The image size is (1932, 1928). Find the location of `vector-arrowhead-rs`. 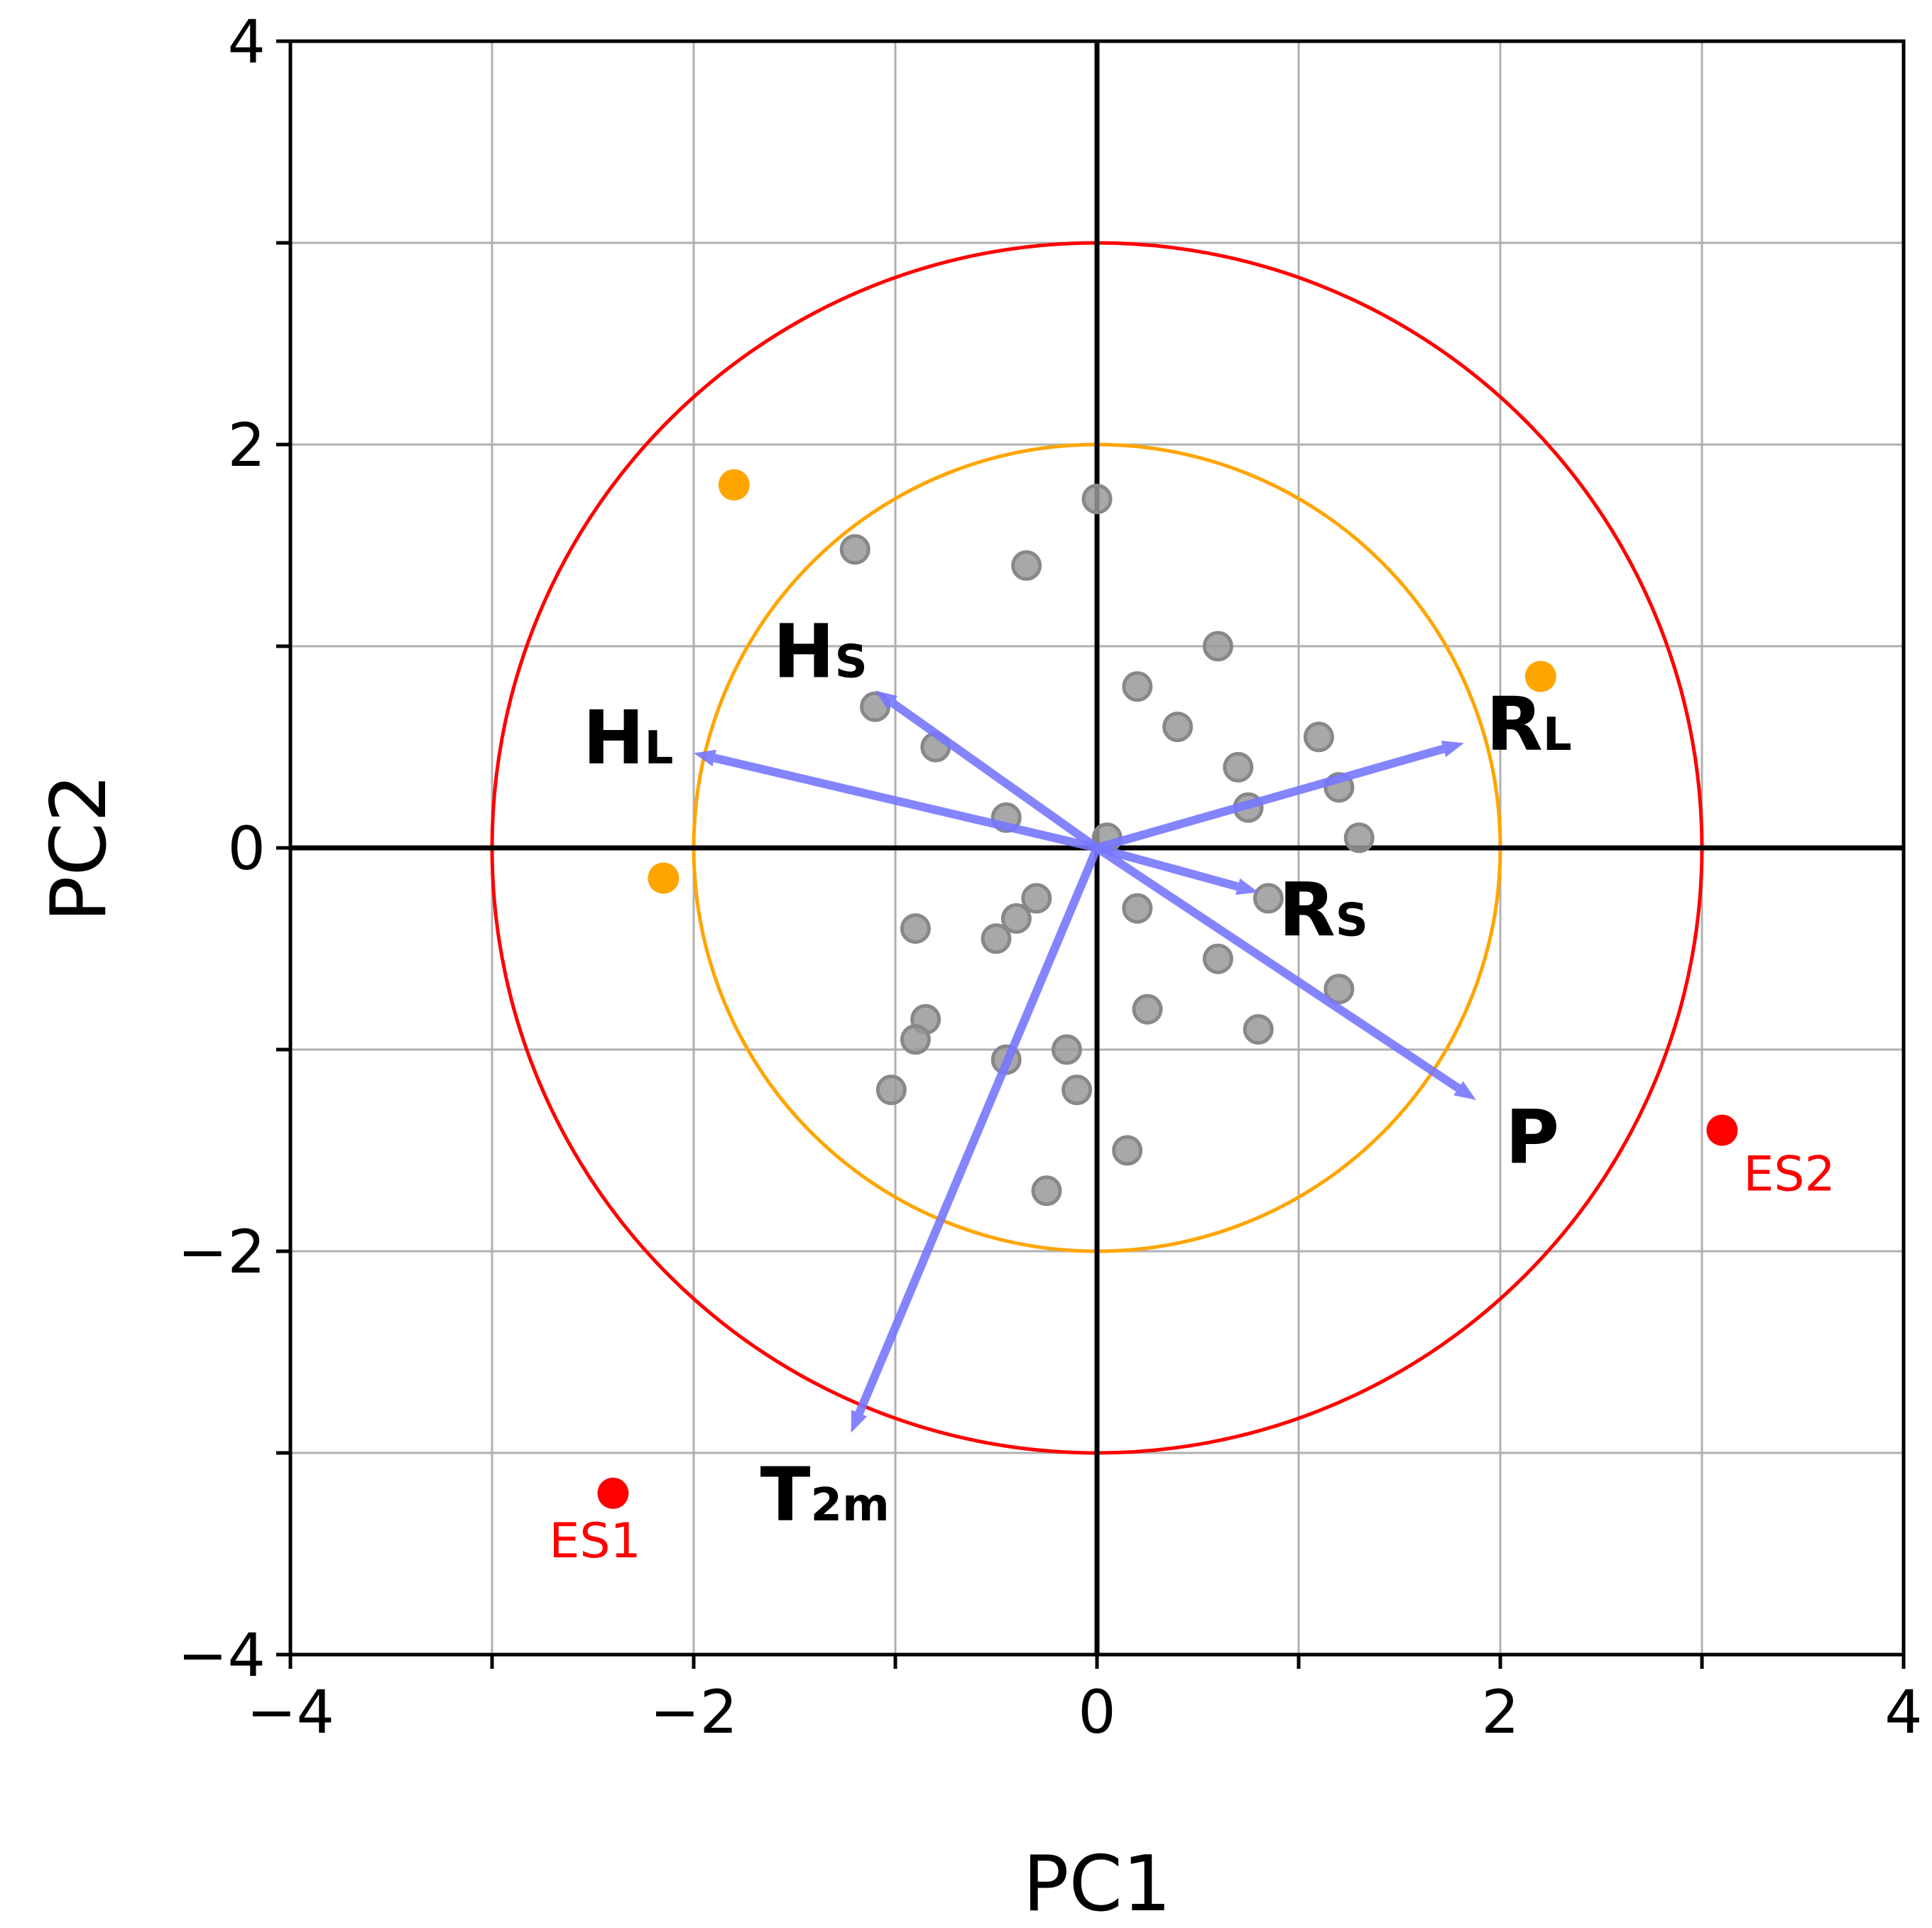

vector-arrowhead-rs is located at coordinates (1247, 886).